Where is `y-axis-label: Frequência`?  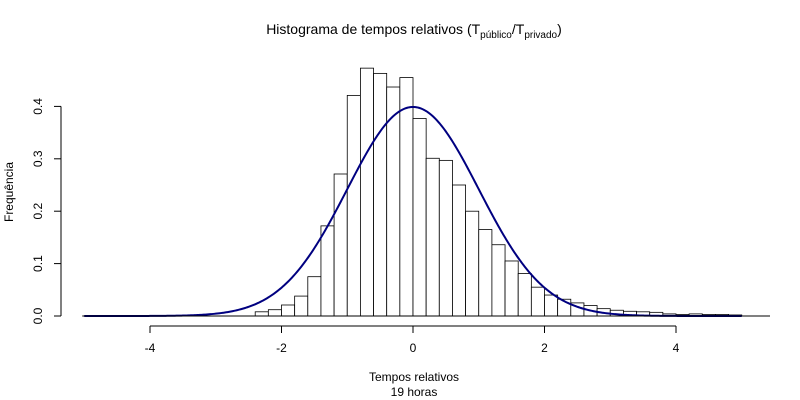 y-axis-label: Frequência is located at coordinates (9, 192).